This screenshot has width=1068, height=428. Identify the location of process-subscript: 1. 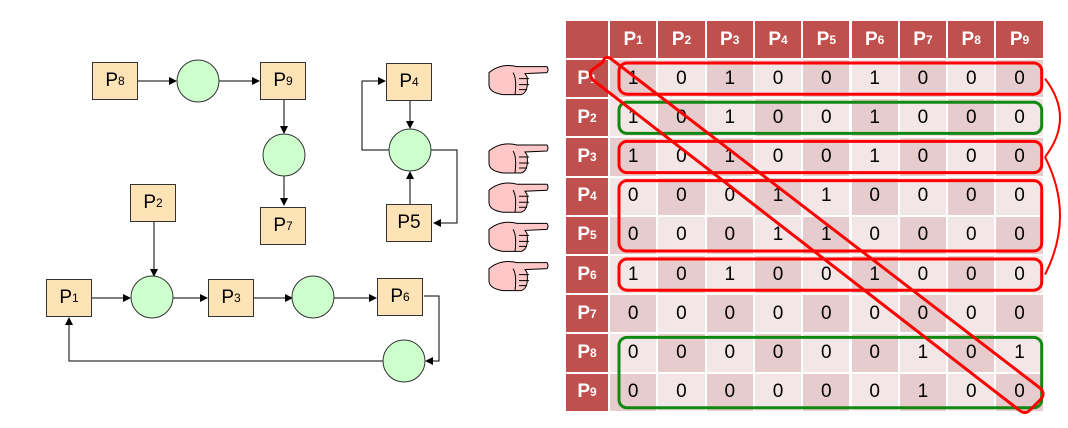
(75, 298).